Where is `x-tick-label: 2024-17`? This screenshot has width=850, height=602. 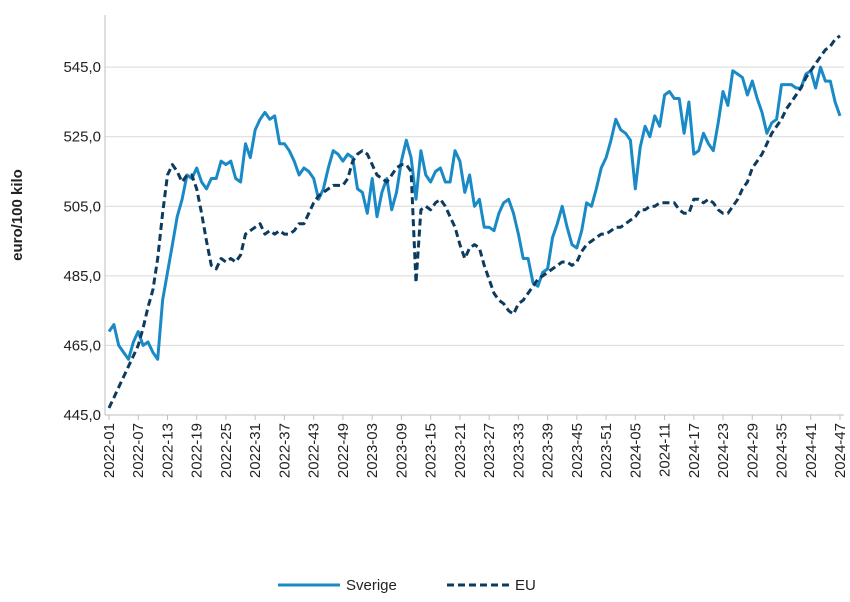 x-tick-label: 2024-17 is located at coordinates (694, 450).